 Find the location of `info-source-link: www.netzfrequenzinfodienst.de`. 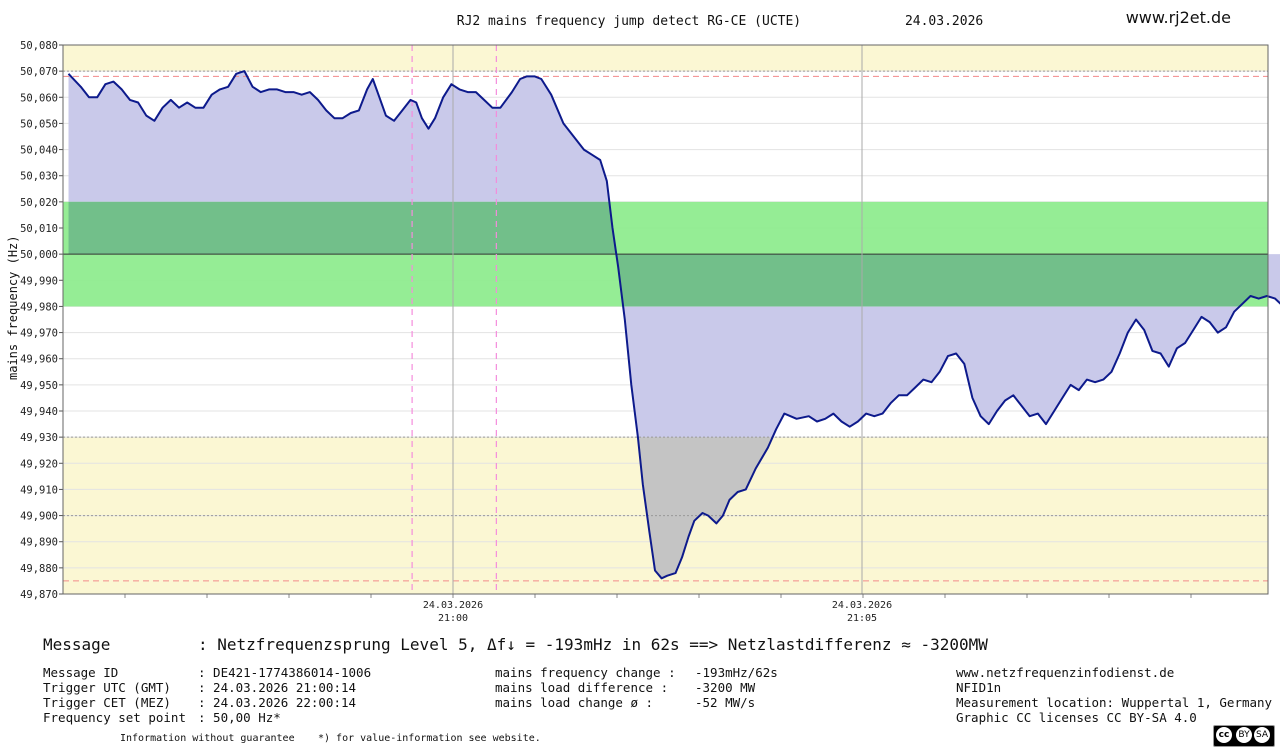

info-source-link: www.netzfrequenzinfodienst.de is located at coordinates (1065, 672).